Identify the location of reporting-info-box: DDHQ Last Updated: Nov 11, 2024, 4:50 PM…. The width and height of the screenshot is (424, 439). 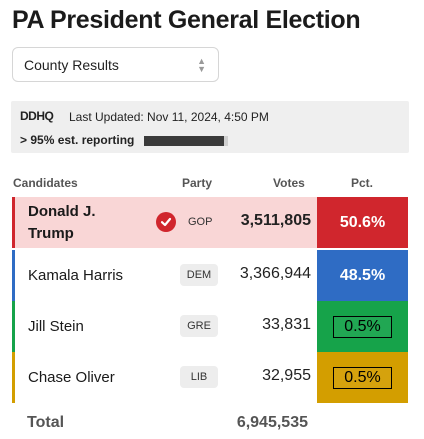
(210, 127).